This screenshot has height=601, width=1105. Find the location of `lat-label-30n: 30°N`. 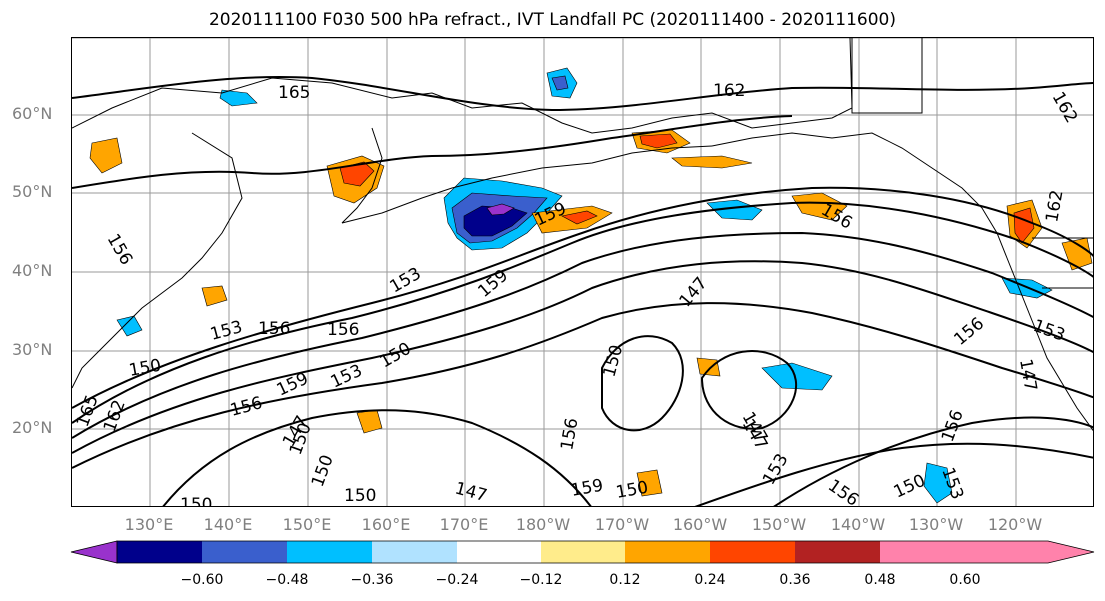

lat-label-30n: 30°N is located at coordinates (32, 349).